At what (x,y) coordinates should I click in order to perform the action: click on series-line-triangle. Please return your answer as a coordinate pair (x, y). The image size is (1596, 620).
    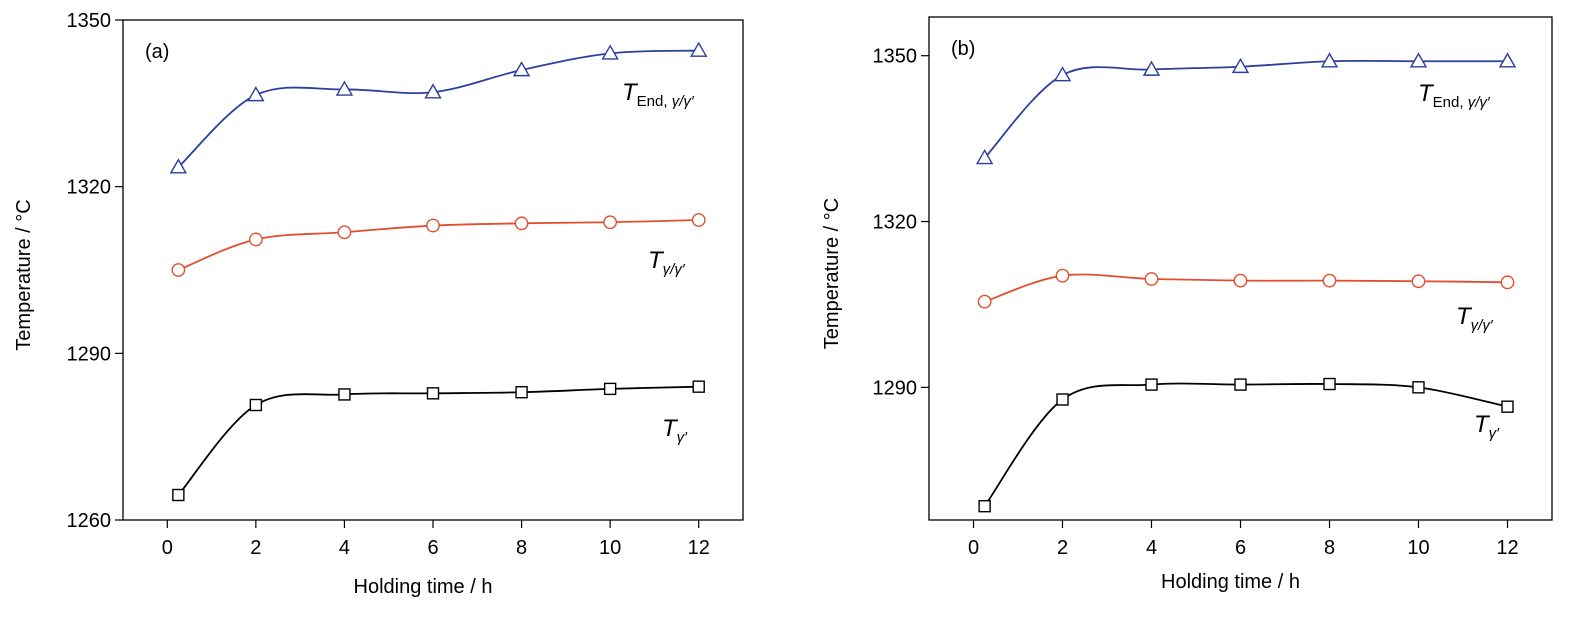
    Looking at the image, I should click on (438, 108).